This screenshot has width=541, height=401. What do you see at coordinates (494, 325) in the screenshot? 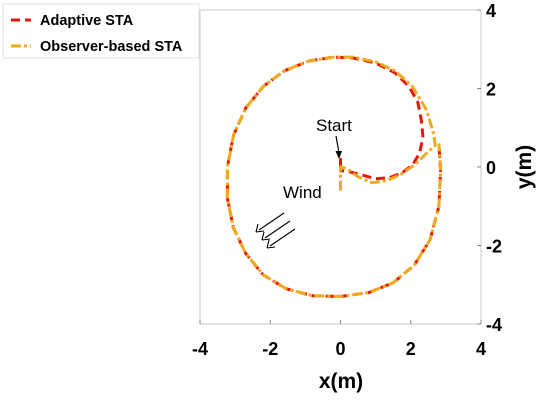
I see `y-tick-label: -4` at bounding box center [494, 325].